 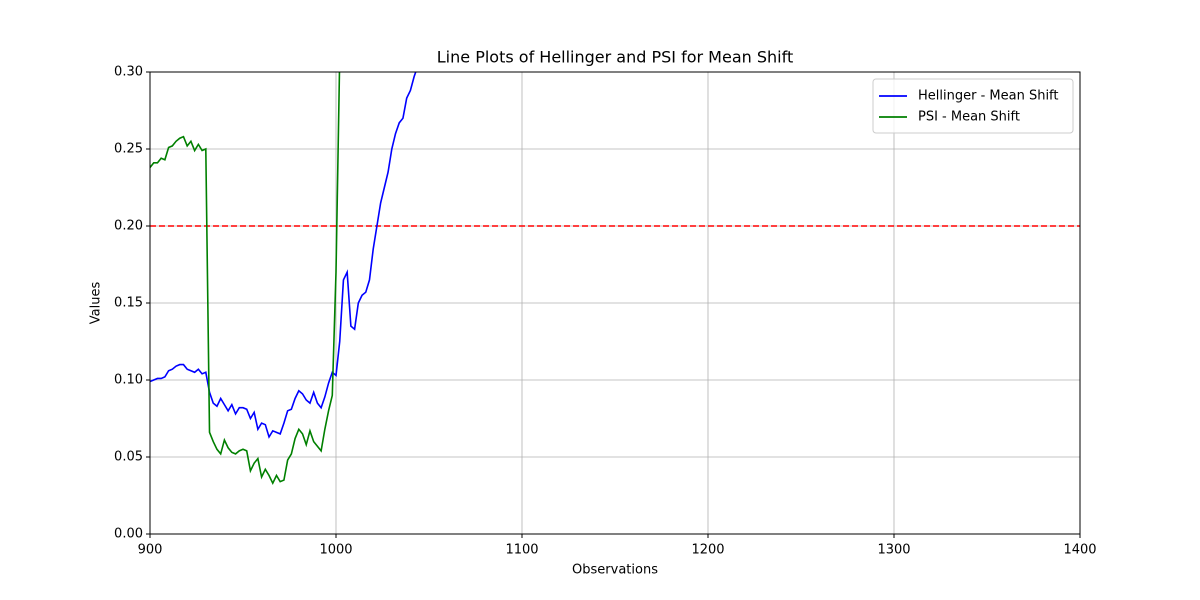 I want to click on y-tick-label: 0.30, so click(x=128, y=72).